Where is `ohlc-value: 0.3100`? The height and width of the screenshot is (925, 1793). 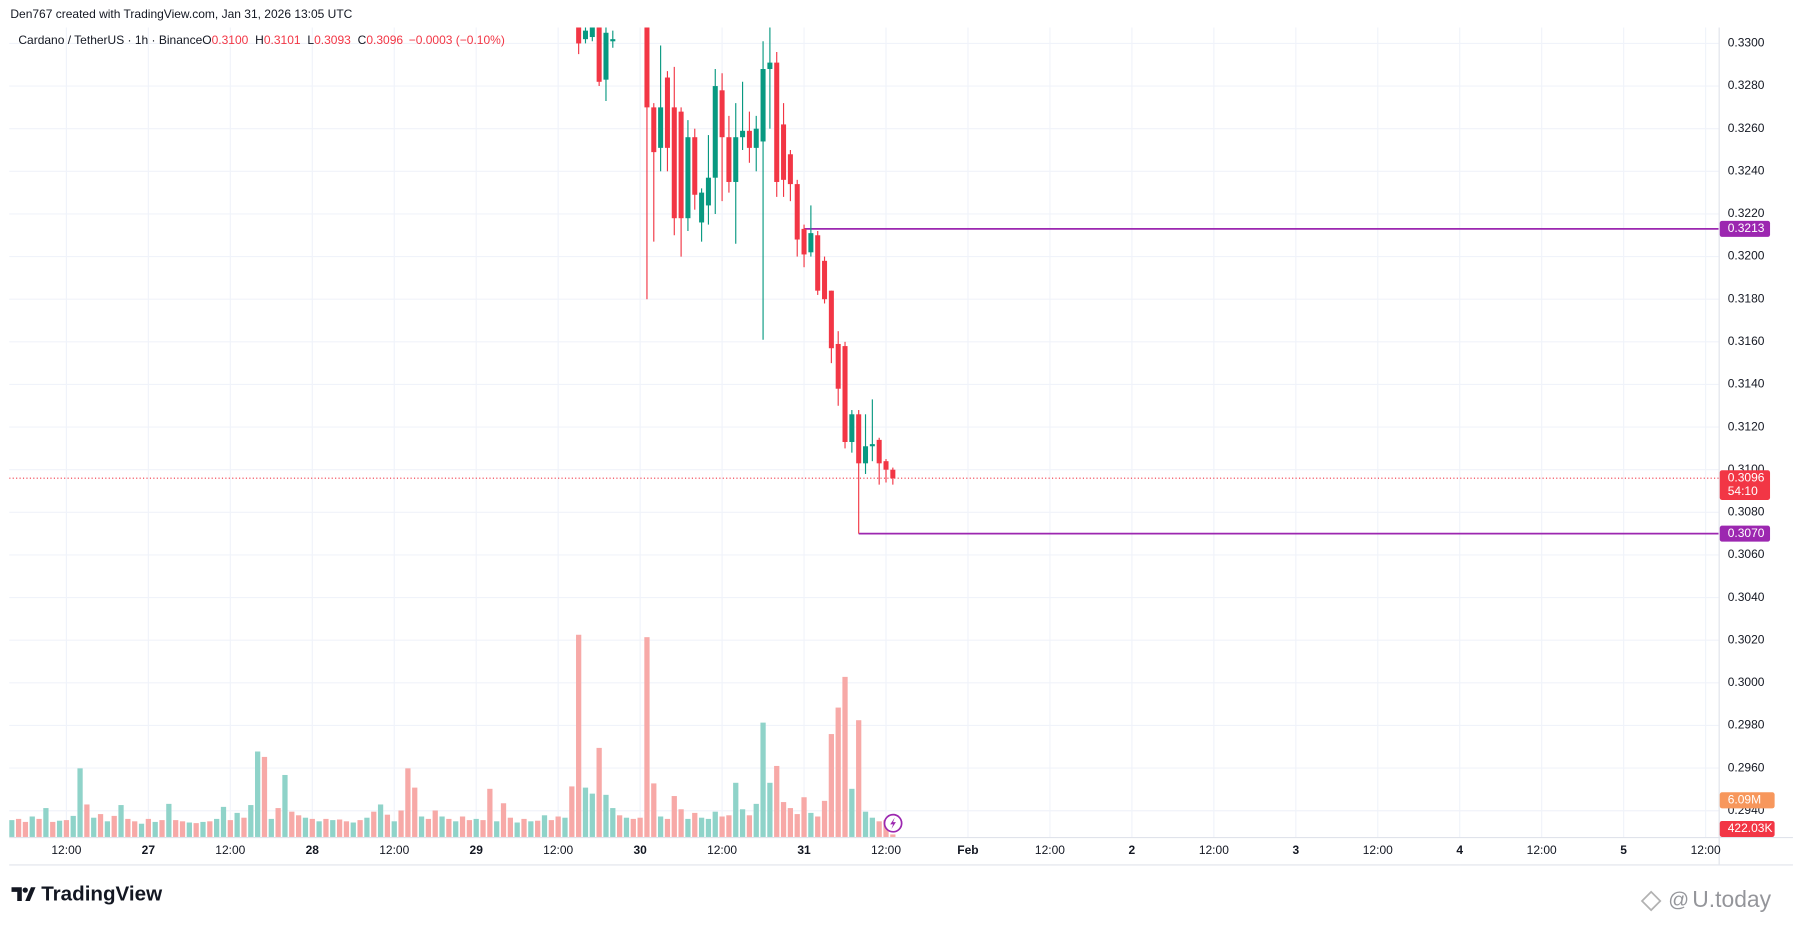 ohlc-value: 0.3100 is located at coordinates (230, 40).